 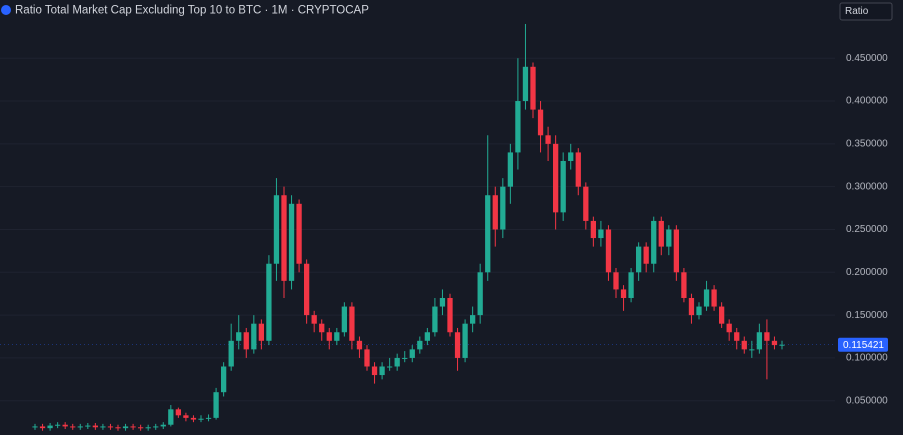 I want to click on y-tick-label: 0.050000, so click(x=867, y=400).